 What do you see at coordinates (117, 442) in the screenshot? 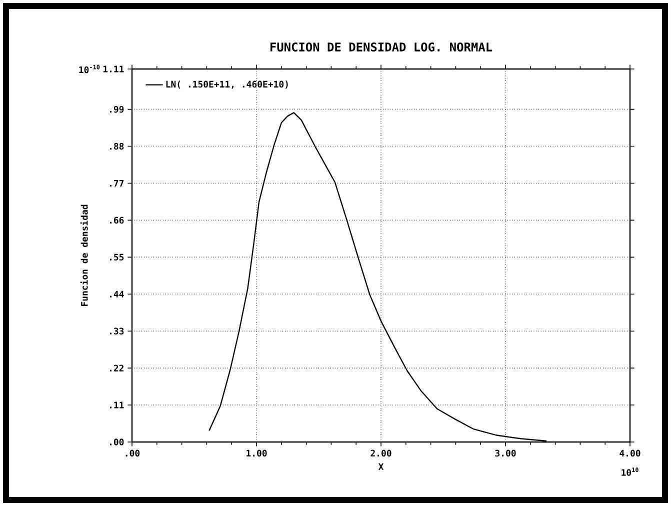
I see `y-tick-label: .00` at bounding box center [117, 442].